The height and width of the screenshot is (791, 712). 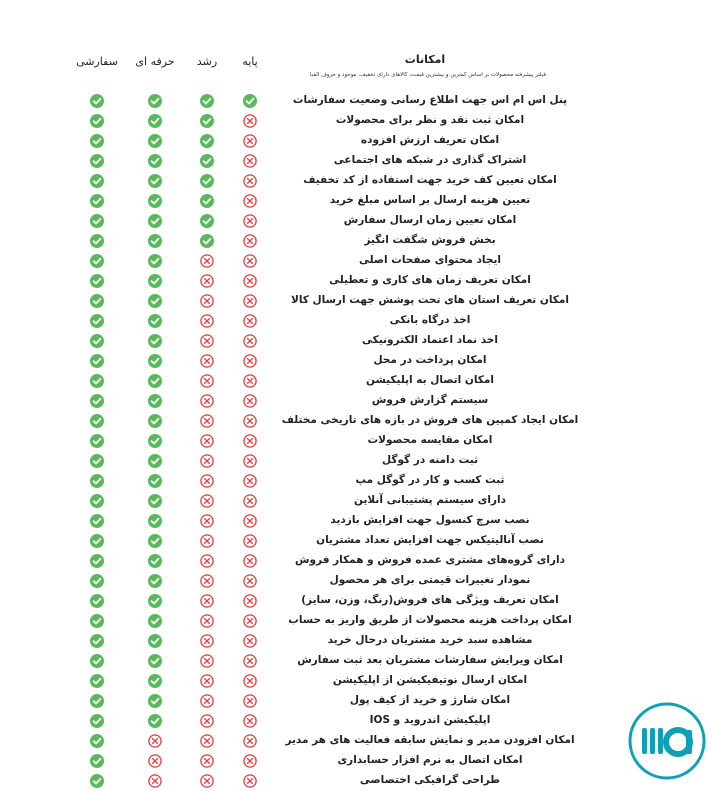 I want to click on feature-label: دارای سیستم پشتیبانی آنلاین, so click(x=430, y=500).